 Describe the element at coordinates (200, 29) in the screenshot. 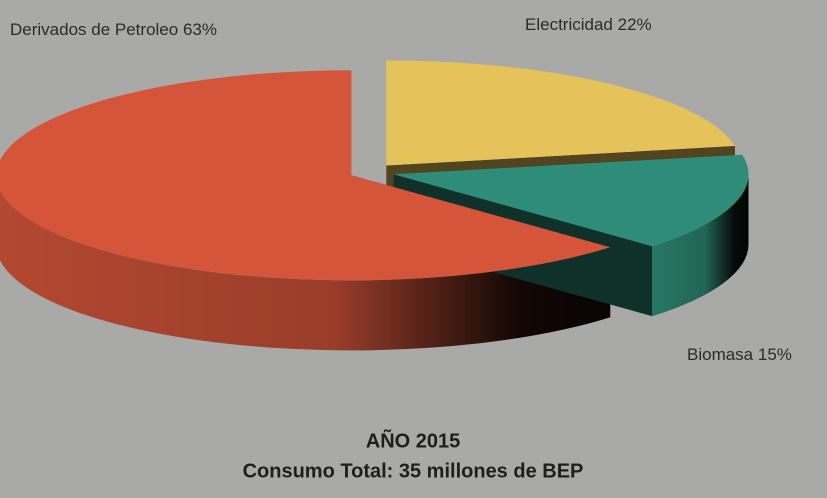

I see `slice-label-value: 63%` at that location.